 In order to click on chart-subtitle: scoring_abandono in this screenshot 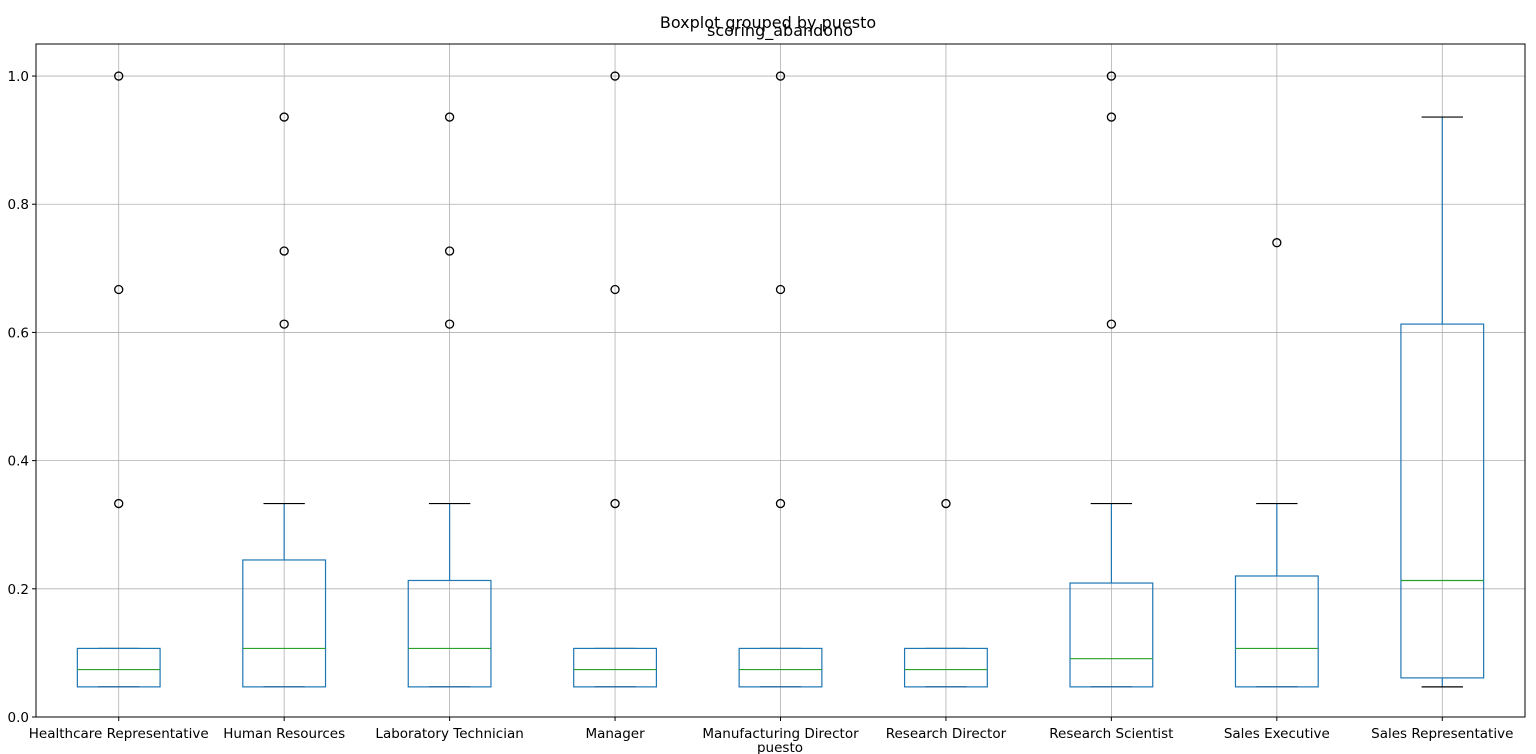, I will do `click(780, 31)`.